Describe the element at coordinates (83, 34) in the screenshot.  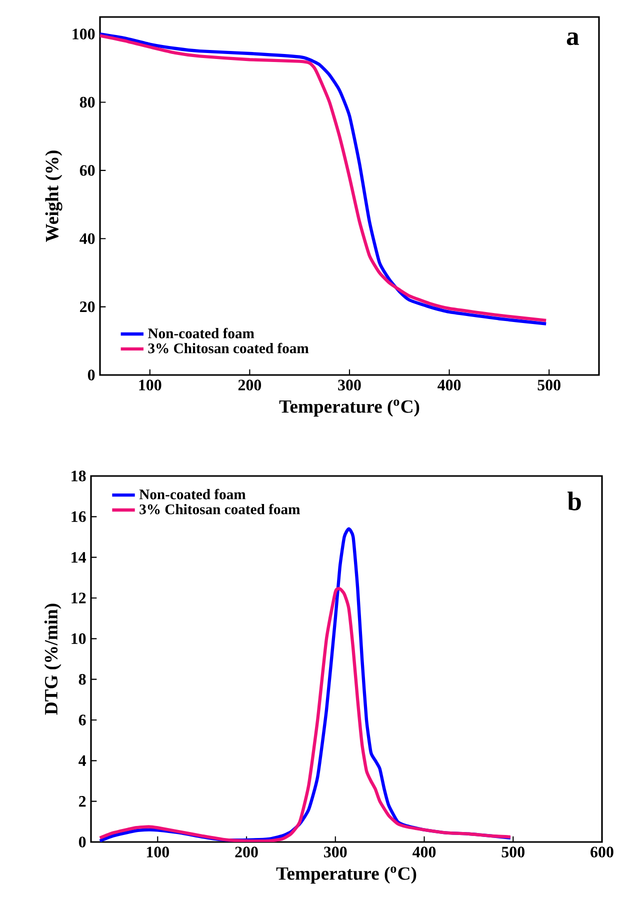
I see `y-tick-label: 100` at that location.